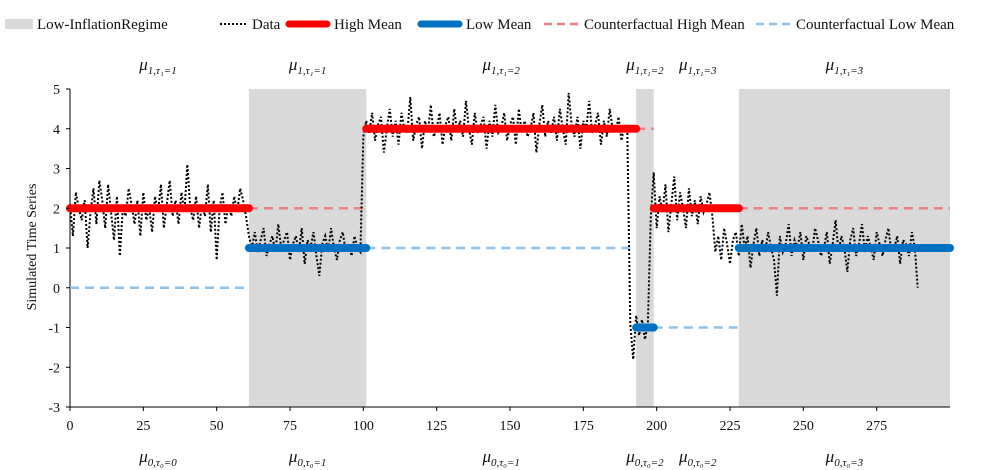 This screenshot has height=470, width=995. I want to click on x-tick-label: 275, so click(876, 426).